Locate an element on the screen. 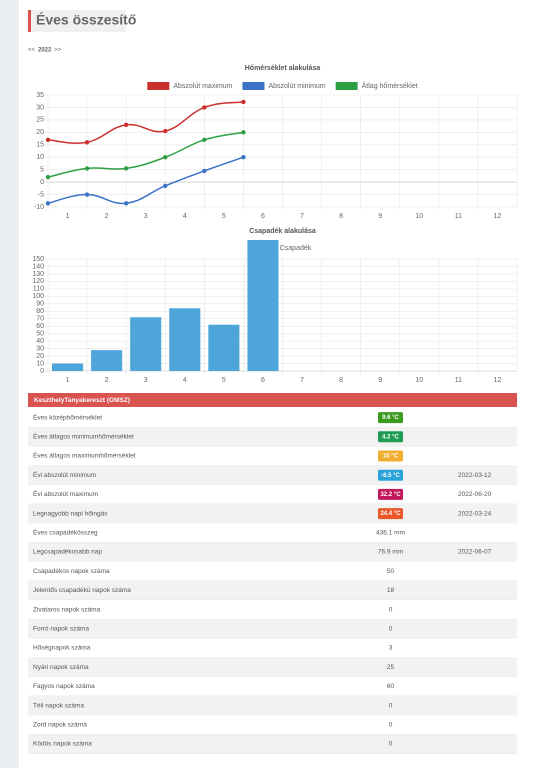 The height and width of the screenshot is (773, 533). sidebar is located at coordinates (9, 384).